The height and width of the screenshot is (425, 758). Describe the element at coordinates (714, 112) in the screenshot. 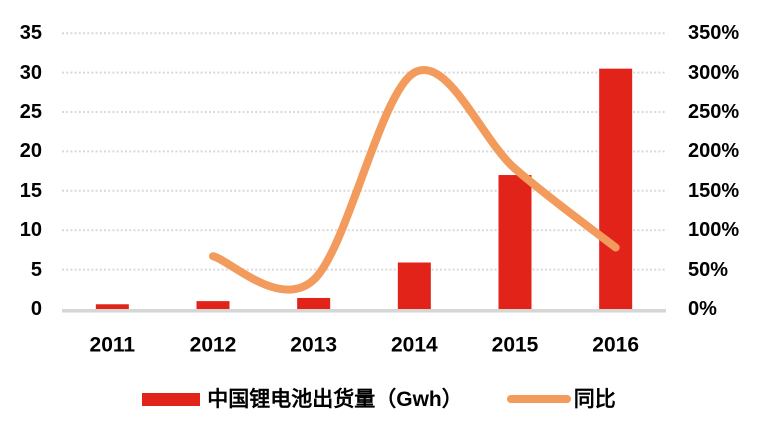

I see `right-tick-250pct: 250%` at that location.